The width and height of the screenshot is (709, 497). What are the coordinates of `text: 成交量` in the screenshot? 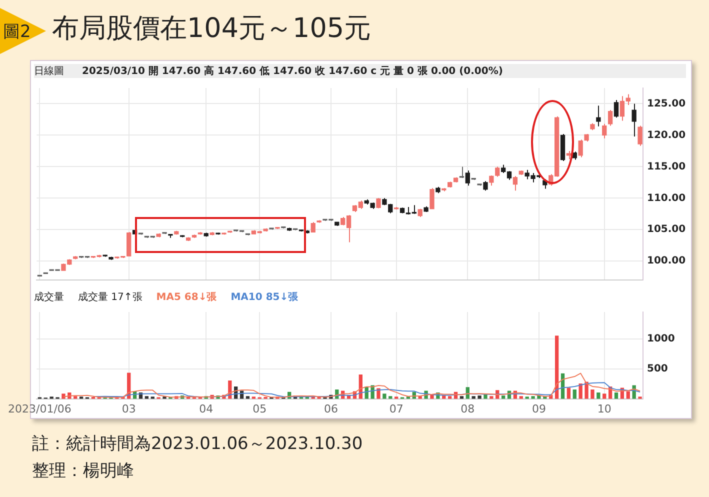 It's located at (49, 297).